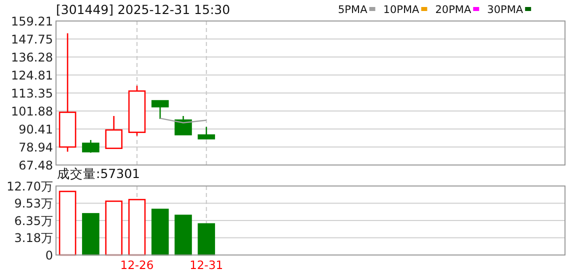 The image size is (578, 276). What do you see at coordinates (207, 265) in the screenshot?
I see `x-tick-label: 12-31` at bounding box center [207, 265].